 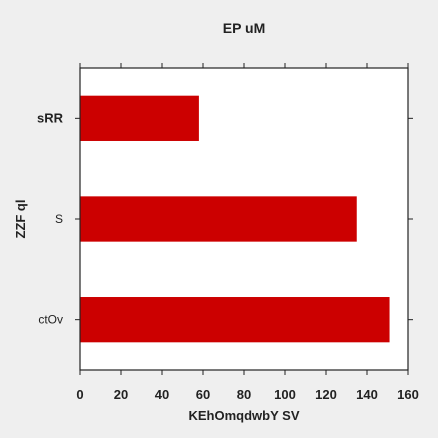 I want to click on x-tick-label-100: 100, so click(x=285, y=394).